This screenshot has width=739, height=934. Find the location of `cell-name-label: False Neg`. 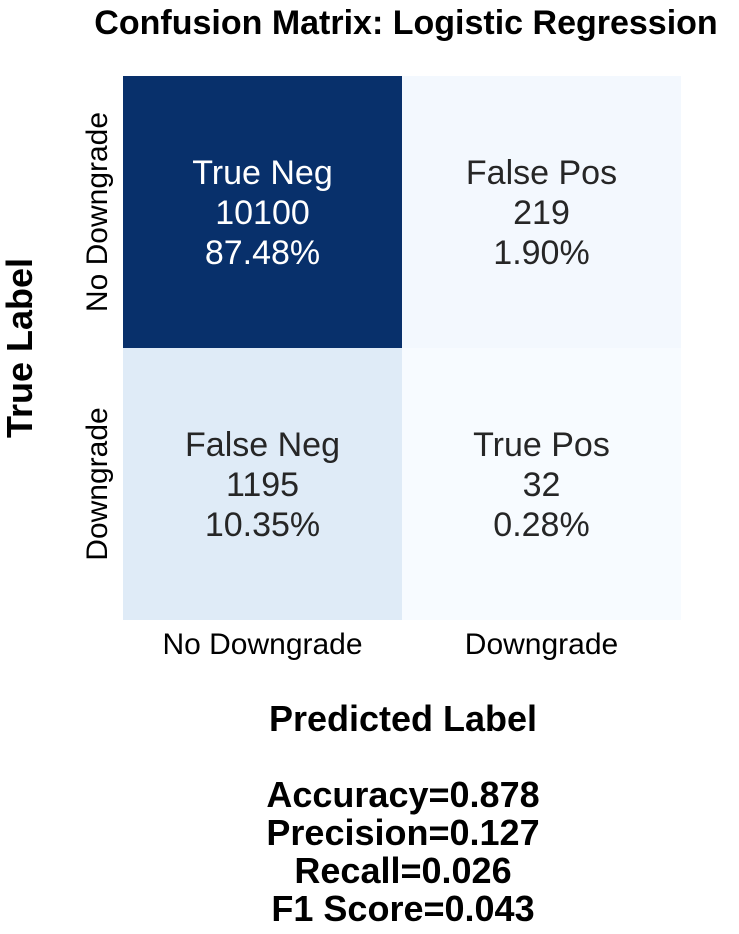

cell-name-label: False Neg is located at coordinates (262, 445).